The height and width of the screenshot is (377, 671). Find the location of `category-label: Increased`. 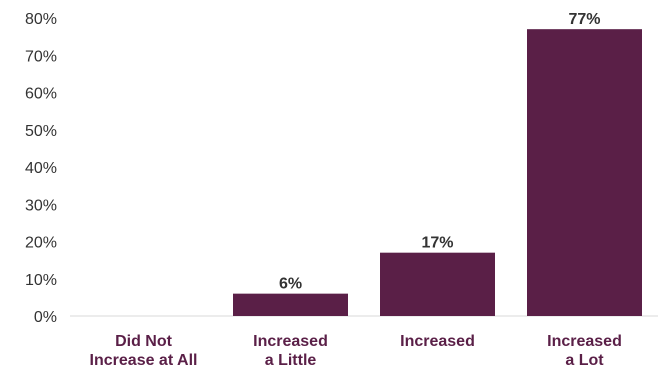

category-label: Increased is located at coordinates (437, 341).